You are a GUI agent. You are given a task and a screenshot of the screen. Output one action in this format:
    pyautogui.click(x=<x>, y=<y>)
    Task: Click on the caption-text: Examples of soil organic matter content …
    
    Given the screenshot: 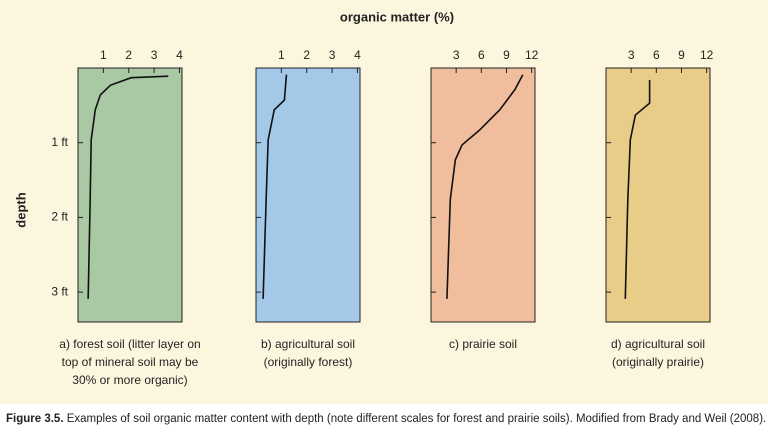 What is the action you would take?
    pyautogui.click(x=415, y=419)
    